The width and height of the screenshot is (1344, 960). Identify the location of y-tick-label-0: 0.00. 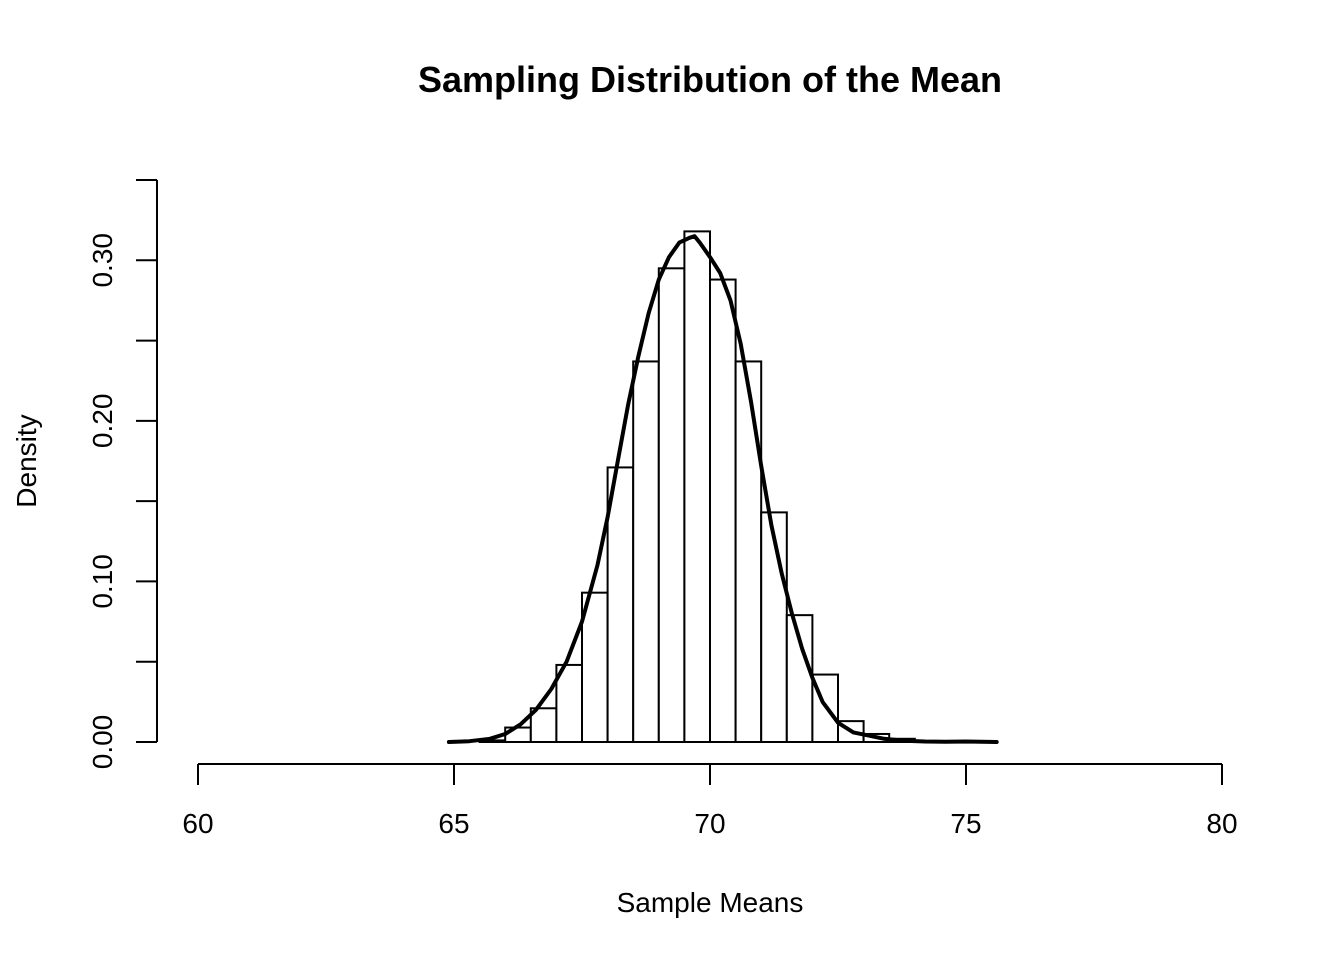
(102, 742).